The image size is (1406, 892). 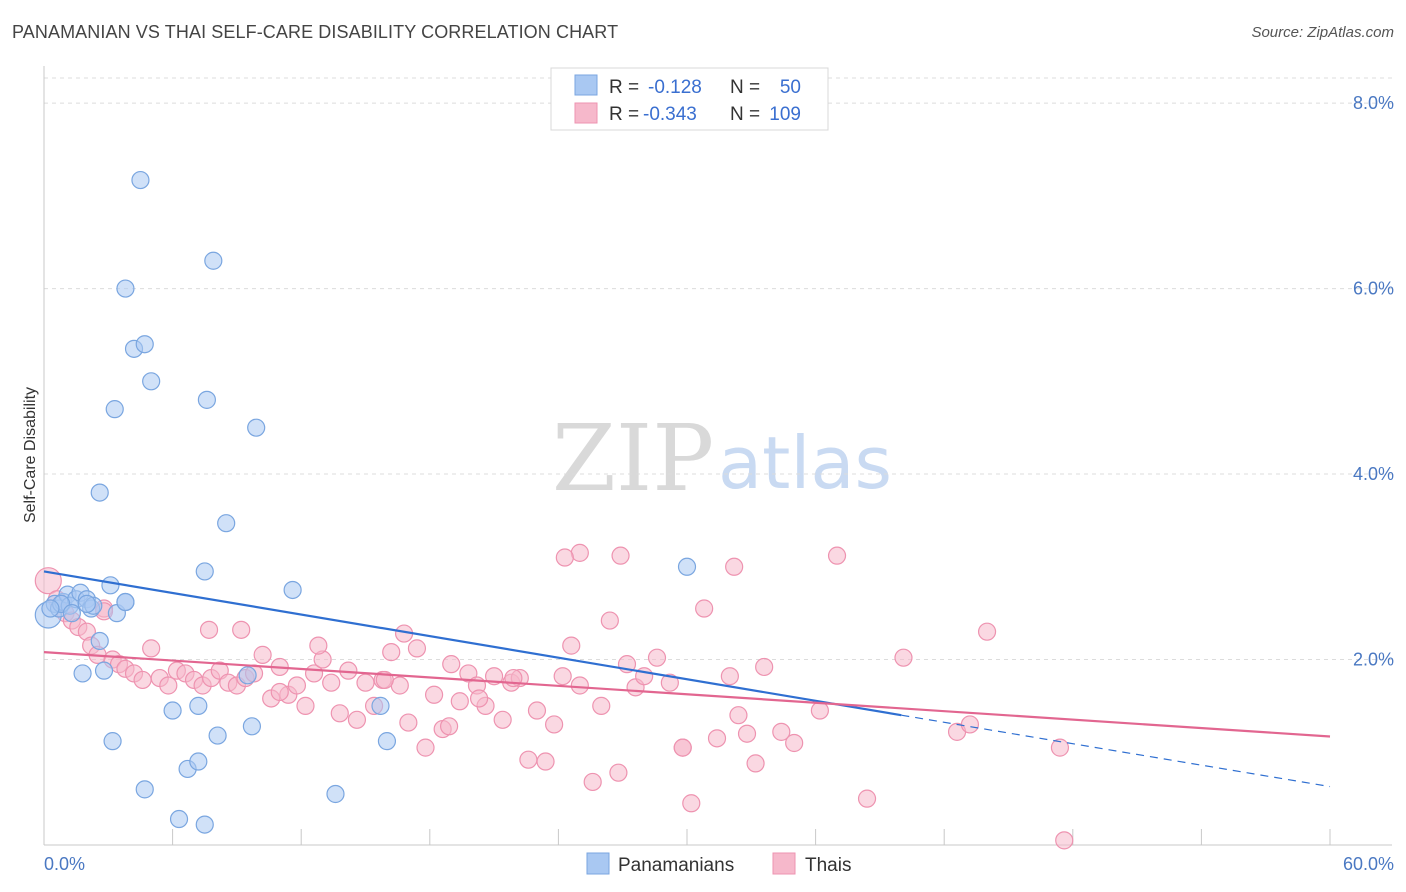 I want to click on x-tick-labels: 0.0% 60.0%, so click(x=719, y=864).